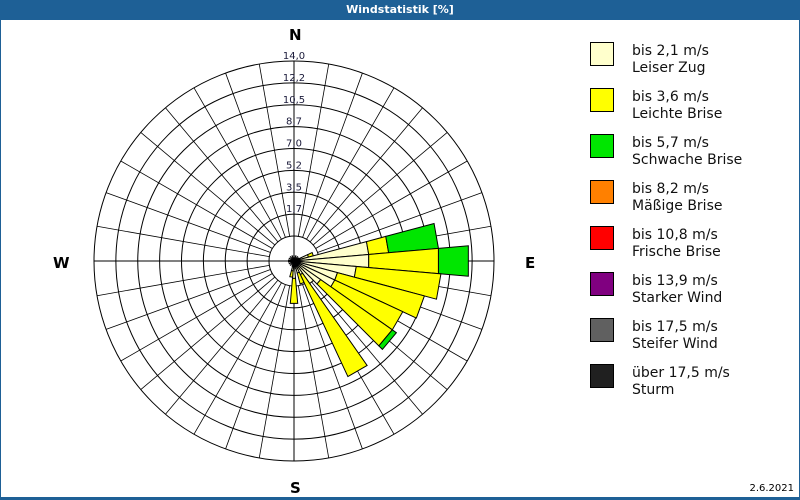 The width and height of the screenshot is (800, 500). What do you see at coordinates (294, 209) in the screenshot?
I see `radial-tick-label: 1,7` at bounding box center [294, 209].